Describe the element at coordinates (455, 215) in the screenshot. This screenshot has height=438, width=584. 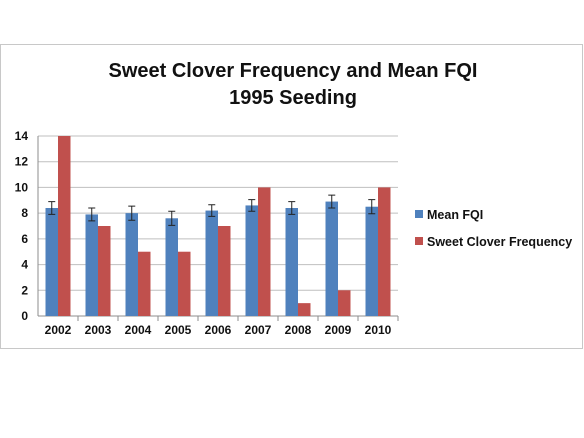
I see `legend-label-mean-fqi: Mean FQI` at that location.